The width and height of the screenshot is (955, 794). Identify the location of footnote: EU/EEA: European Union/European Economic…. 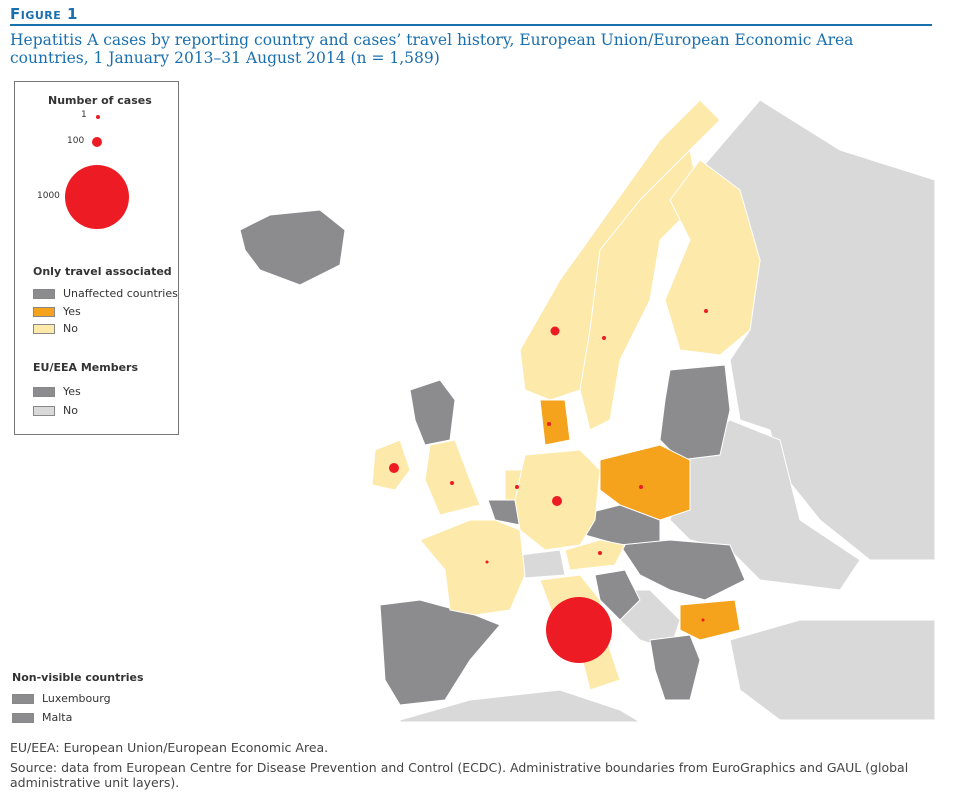
(169, 747).